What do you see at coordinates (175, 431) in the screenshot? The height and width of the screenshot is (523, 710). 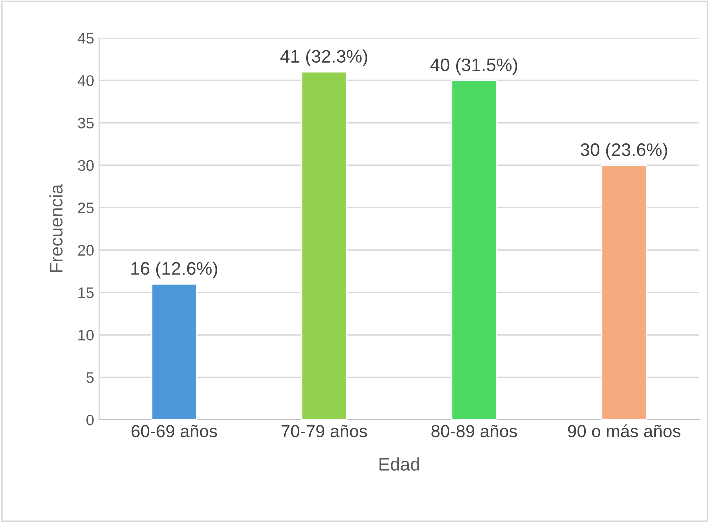 I see `x-tick-label: 60-69 años` at bounding box center [175, 431].